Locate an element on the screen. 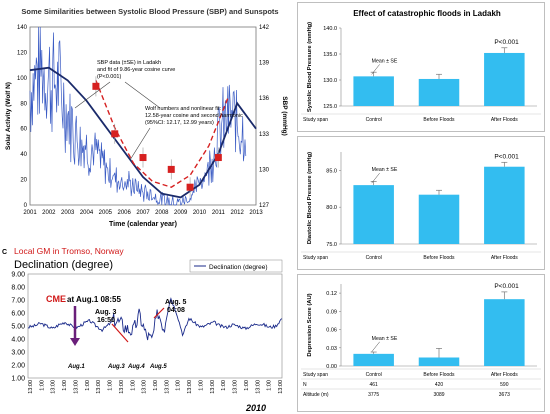  dec-subtitle: Declination (degree) is located at coordinates (63, 265).